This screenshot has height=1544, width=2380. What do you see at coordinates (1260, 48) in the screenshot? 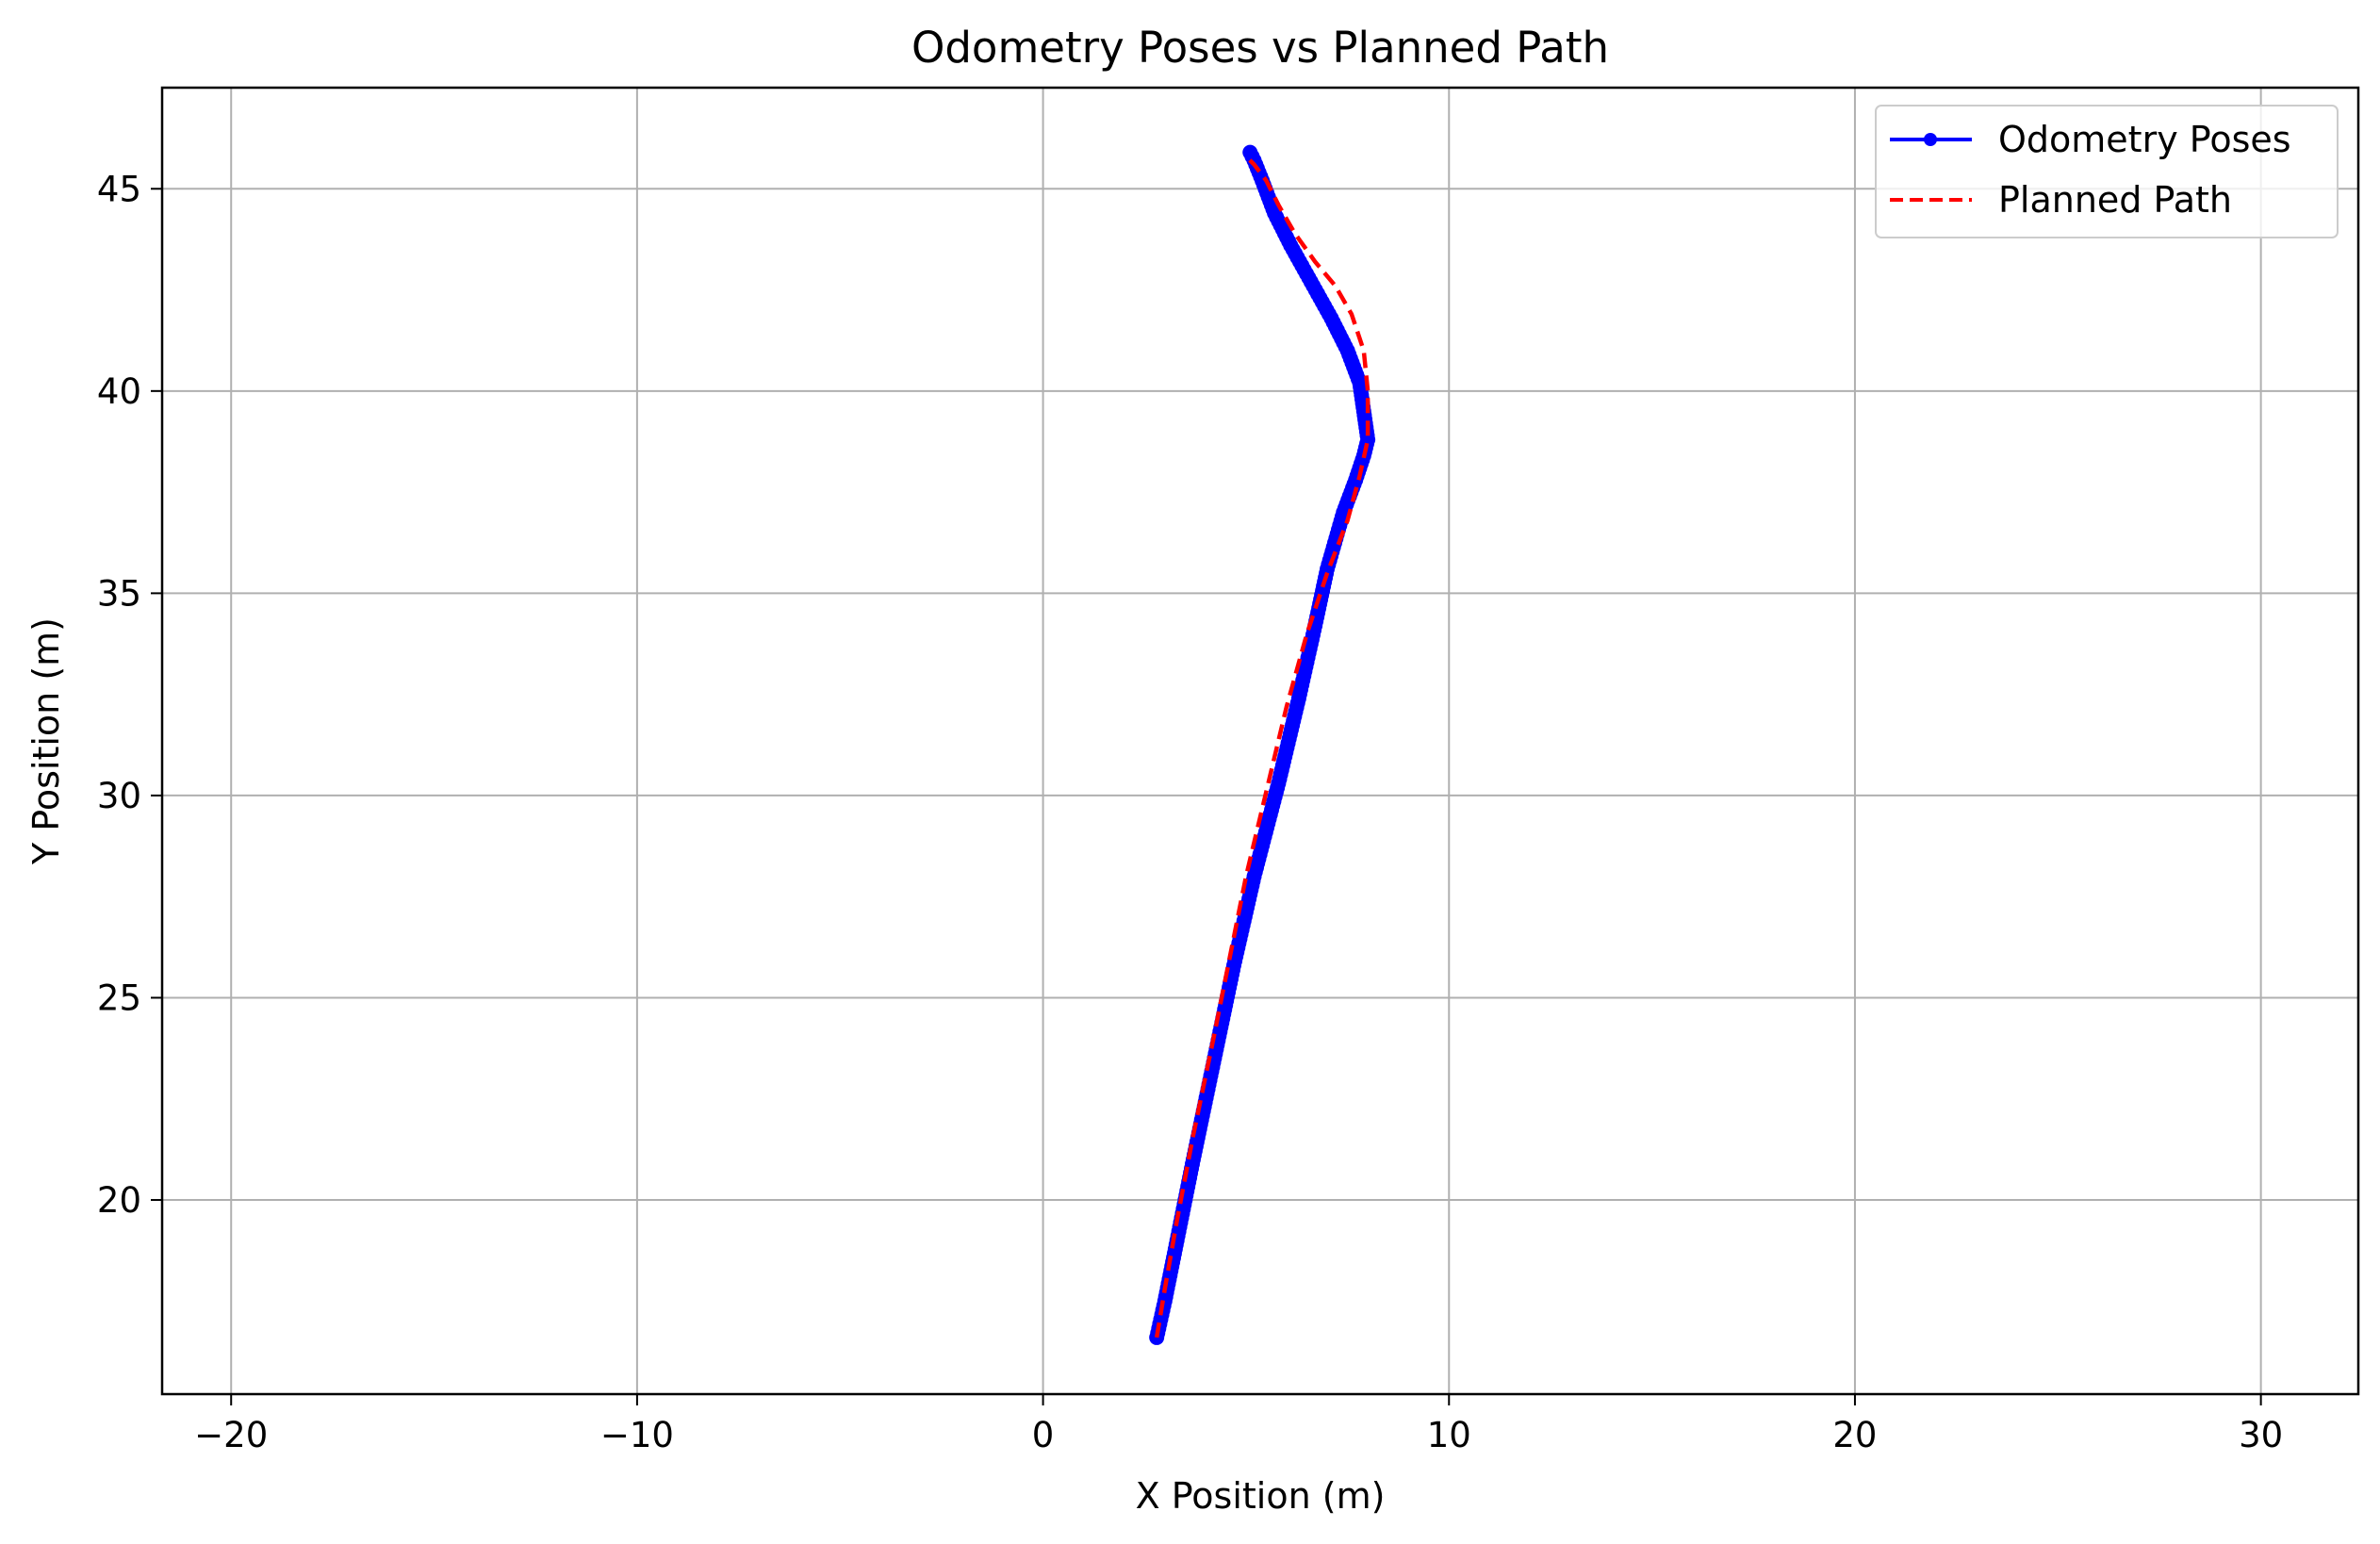
I see `chart-title: Odometry Poses vs Planned Path` at bounding box center [1260, 48].